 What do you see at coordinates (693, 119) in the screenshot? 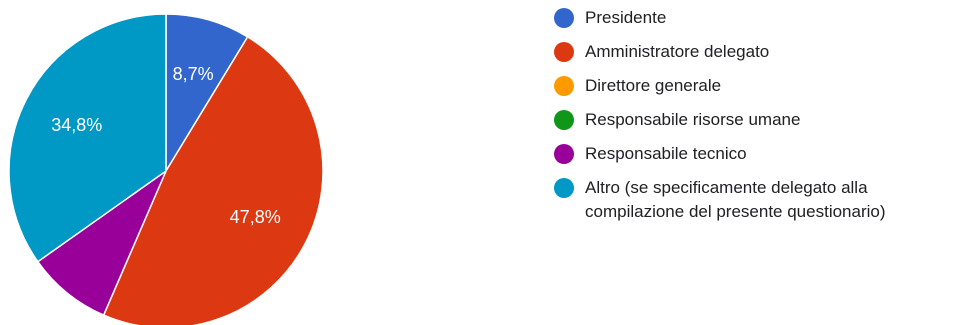
I see `legend-label: Responsabile risorse umane` at bounding box center [693, 119].